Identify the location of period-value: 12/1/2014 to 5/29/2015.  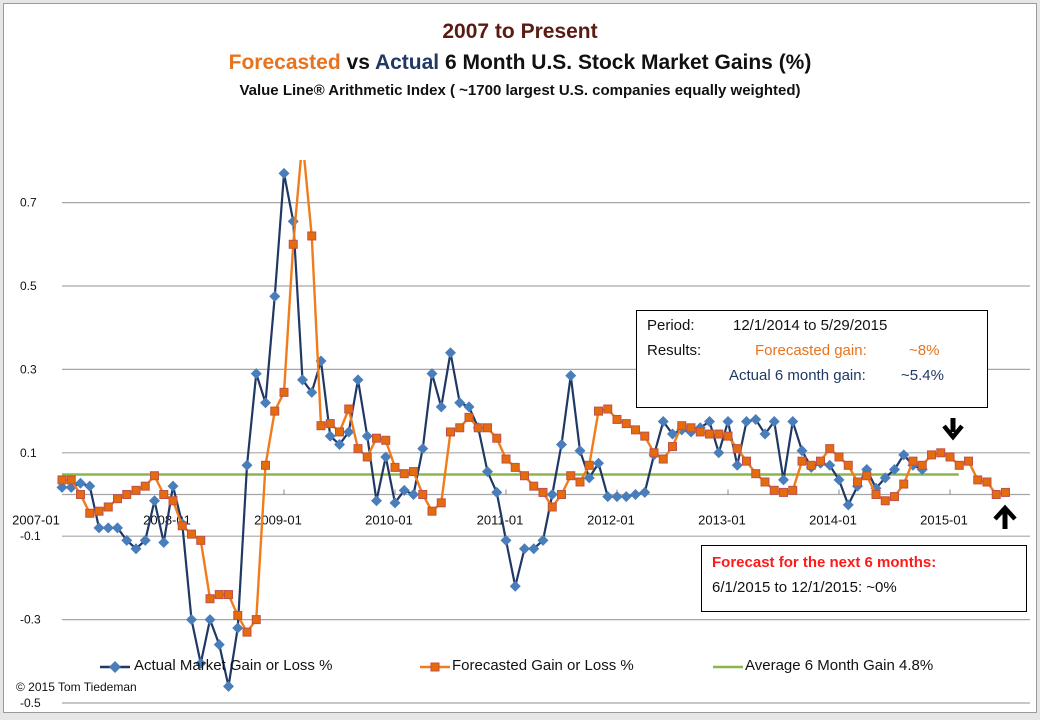
(810, 325).